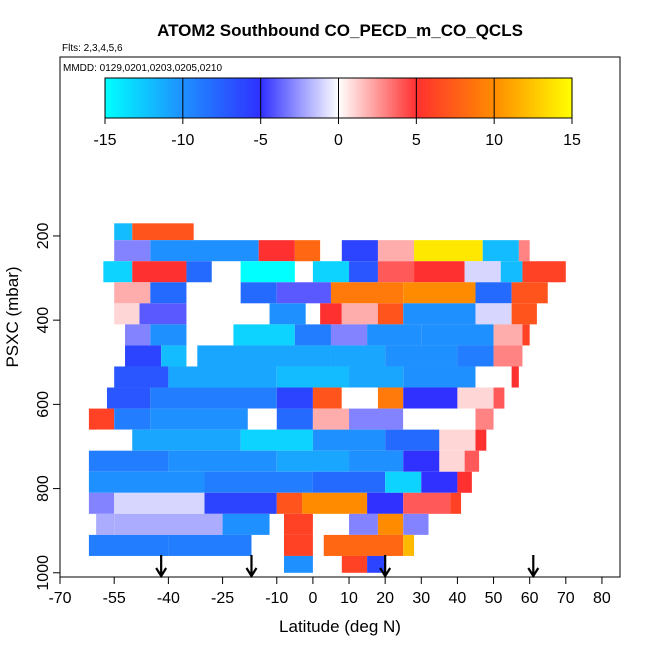  Describe the element at coordinates (43, 573) in the screenshot. I see `y-tick-label: 1000` at that location.